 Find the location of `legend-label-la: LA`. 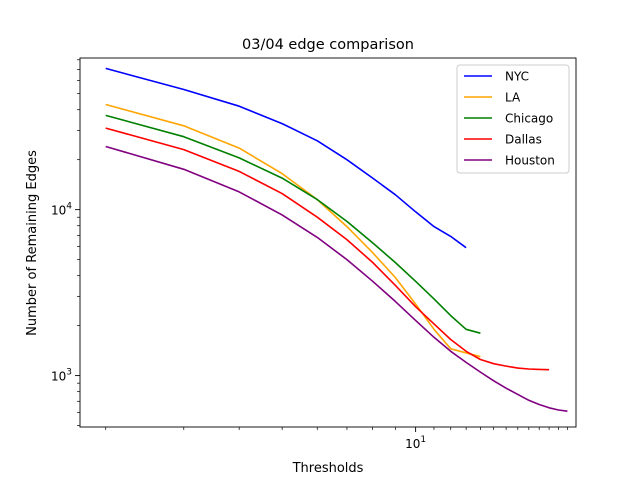

legend-label-la: LA is located at coordinates (513, 98).